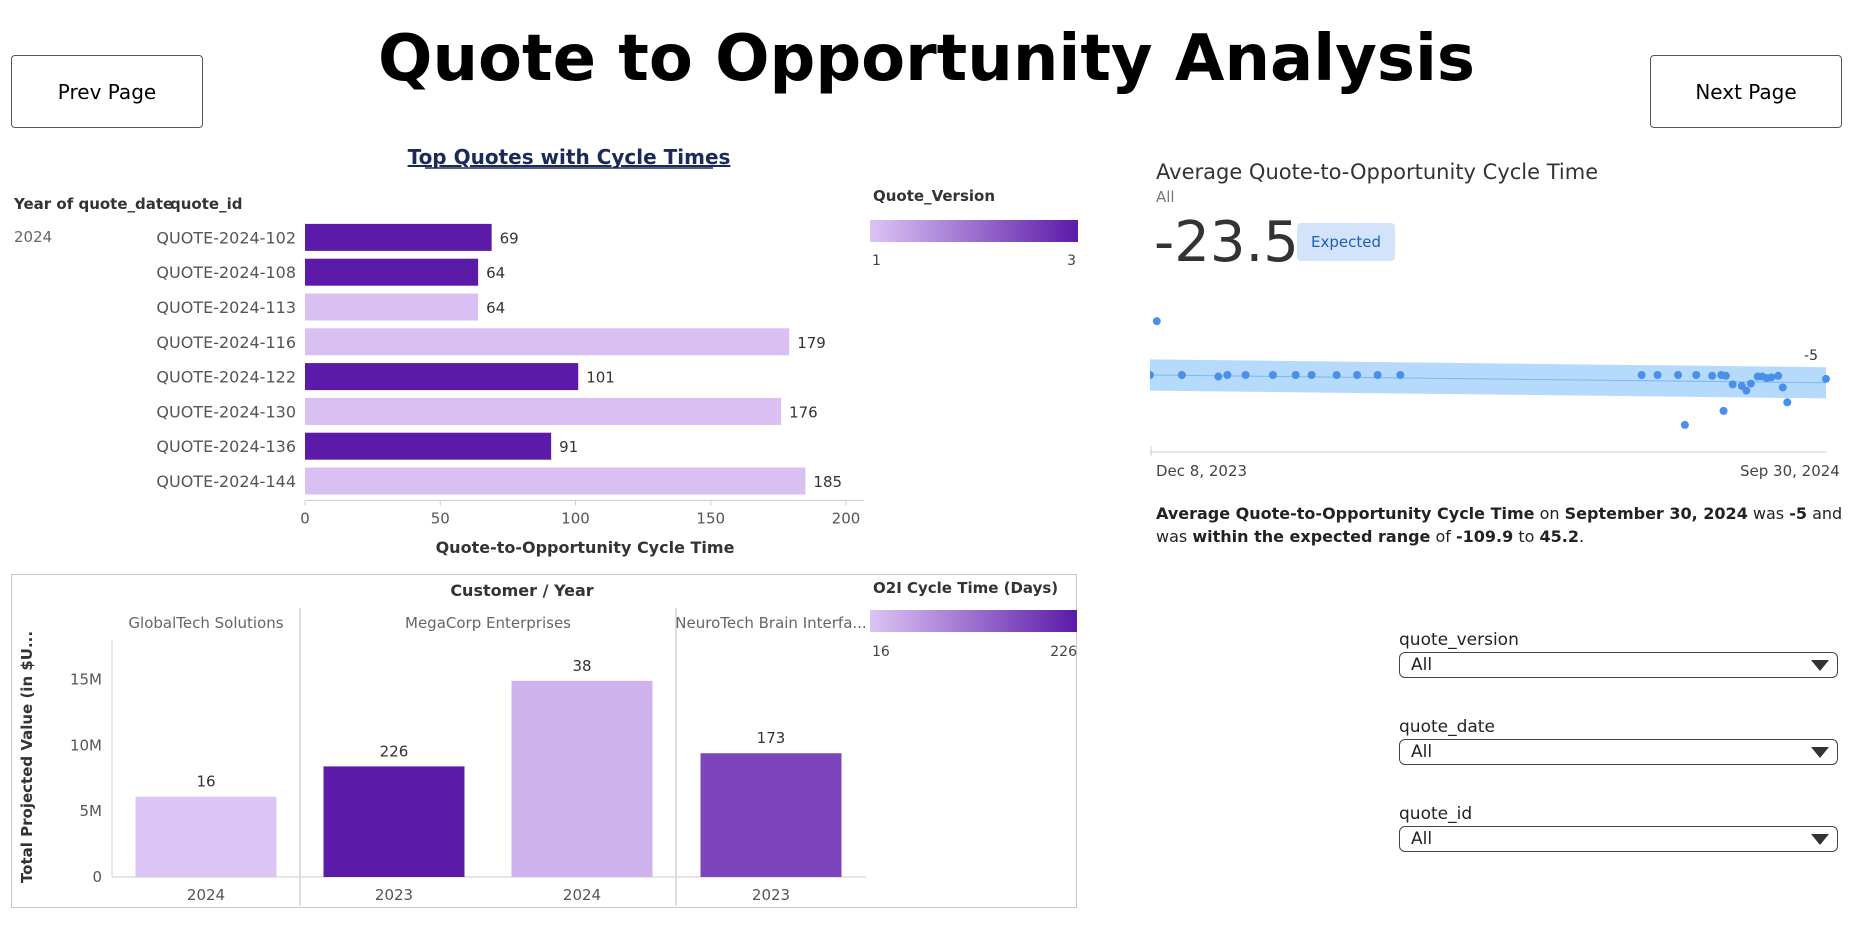 The width and height of the screenshot is (1853, 934). Describe the element at coordinates (205, 782) in the screenshot. I see `customer-bar-label: 16` at that location.